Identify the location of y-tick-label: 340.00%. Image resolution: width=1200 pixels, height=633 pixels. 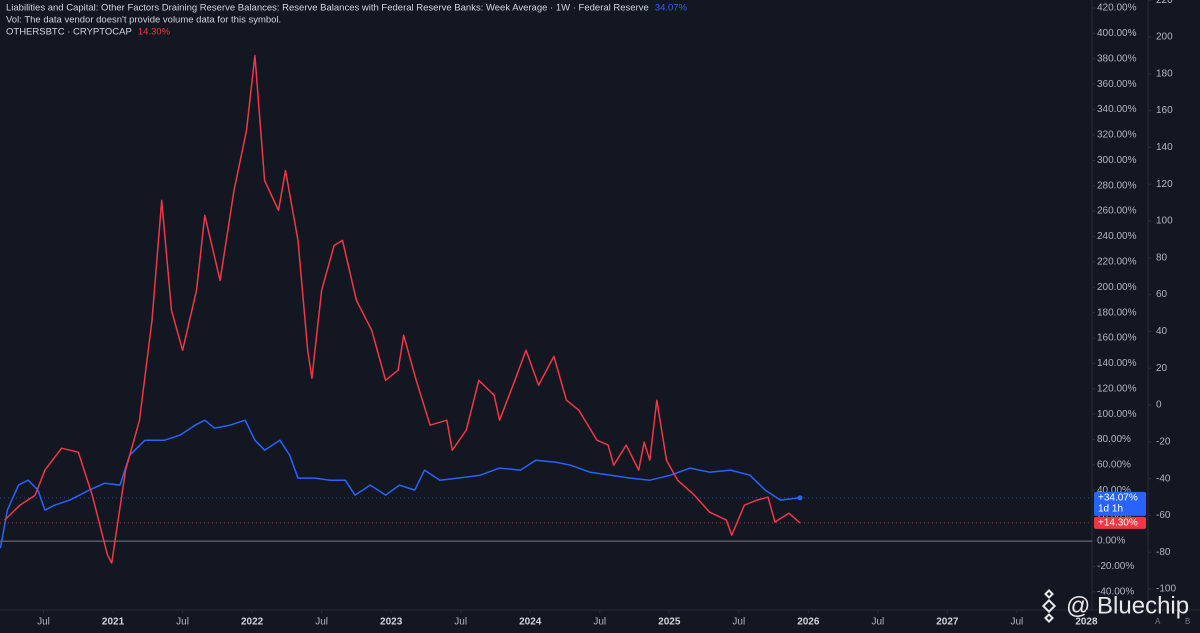
(1117, 109).